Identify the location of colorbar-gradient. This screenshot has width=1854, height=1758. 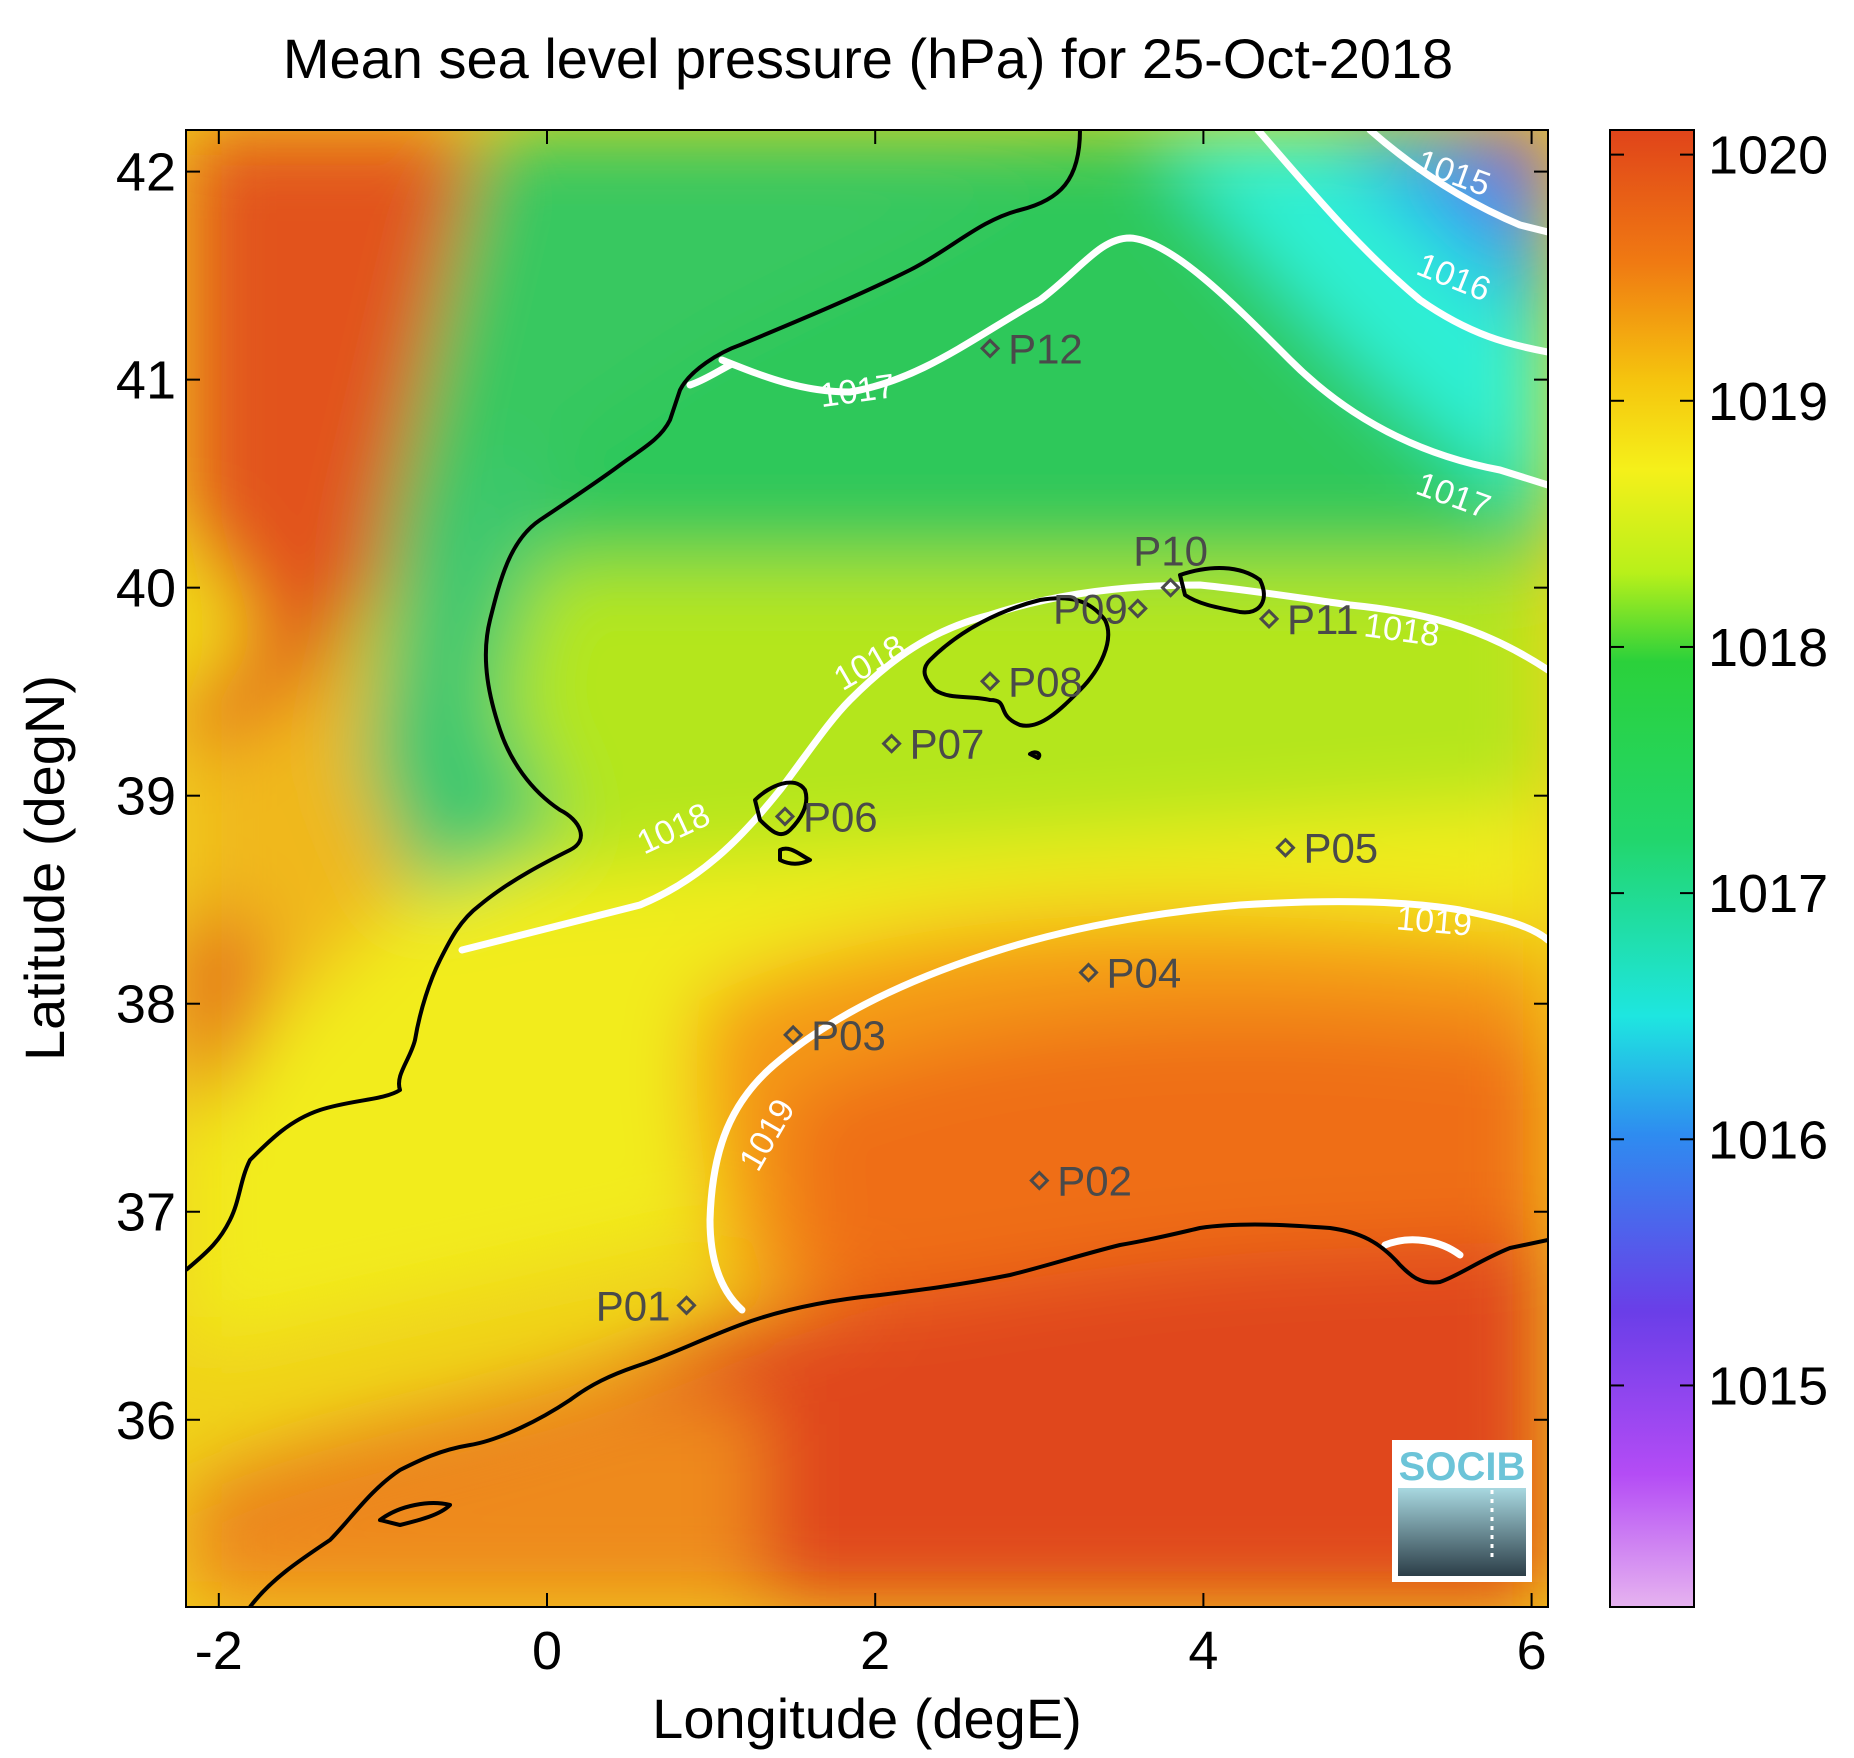
(1652, 868).